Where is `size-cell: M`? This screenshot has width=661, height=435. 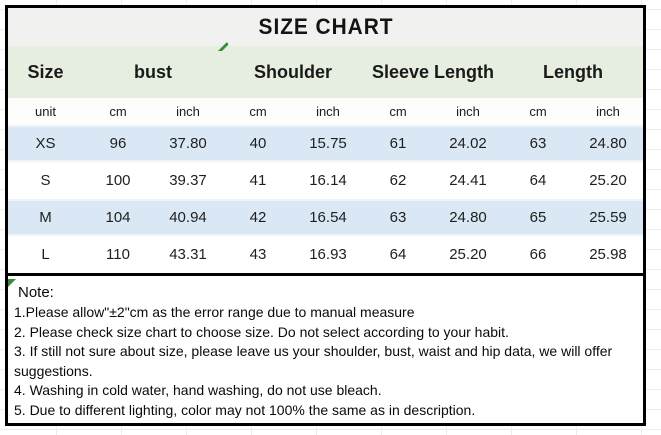
size-cell: M is located at coordinates (45, 217).